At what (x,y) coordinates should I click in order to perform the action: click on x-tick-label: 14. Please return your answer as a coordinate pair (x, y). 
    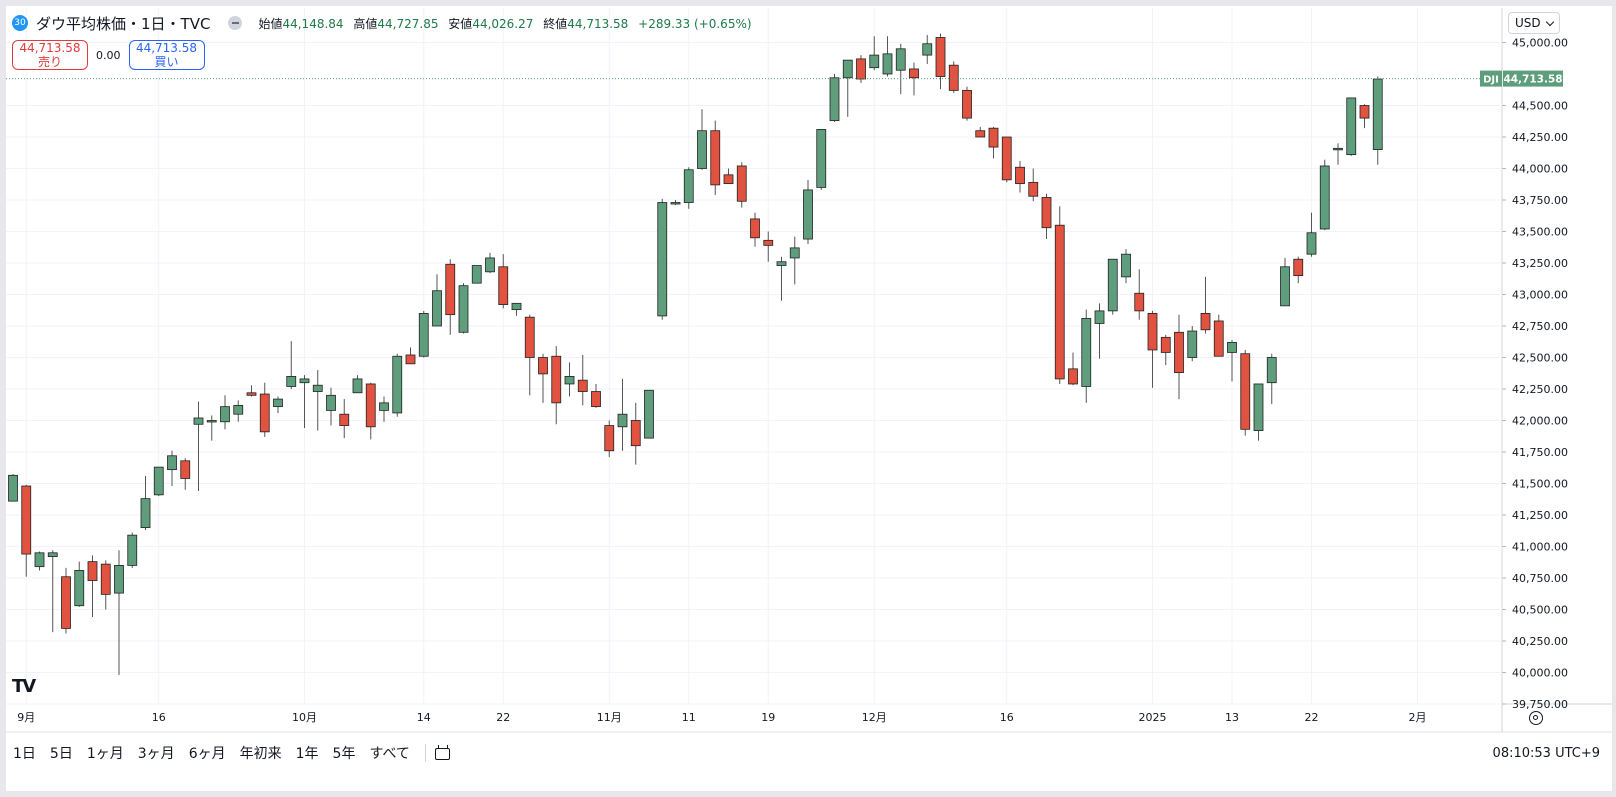
    Looking at the image, I should click on (424, 717).